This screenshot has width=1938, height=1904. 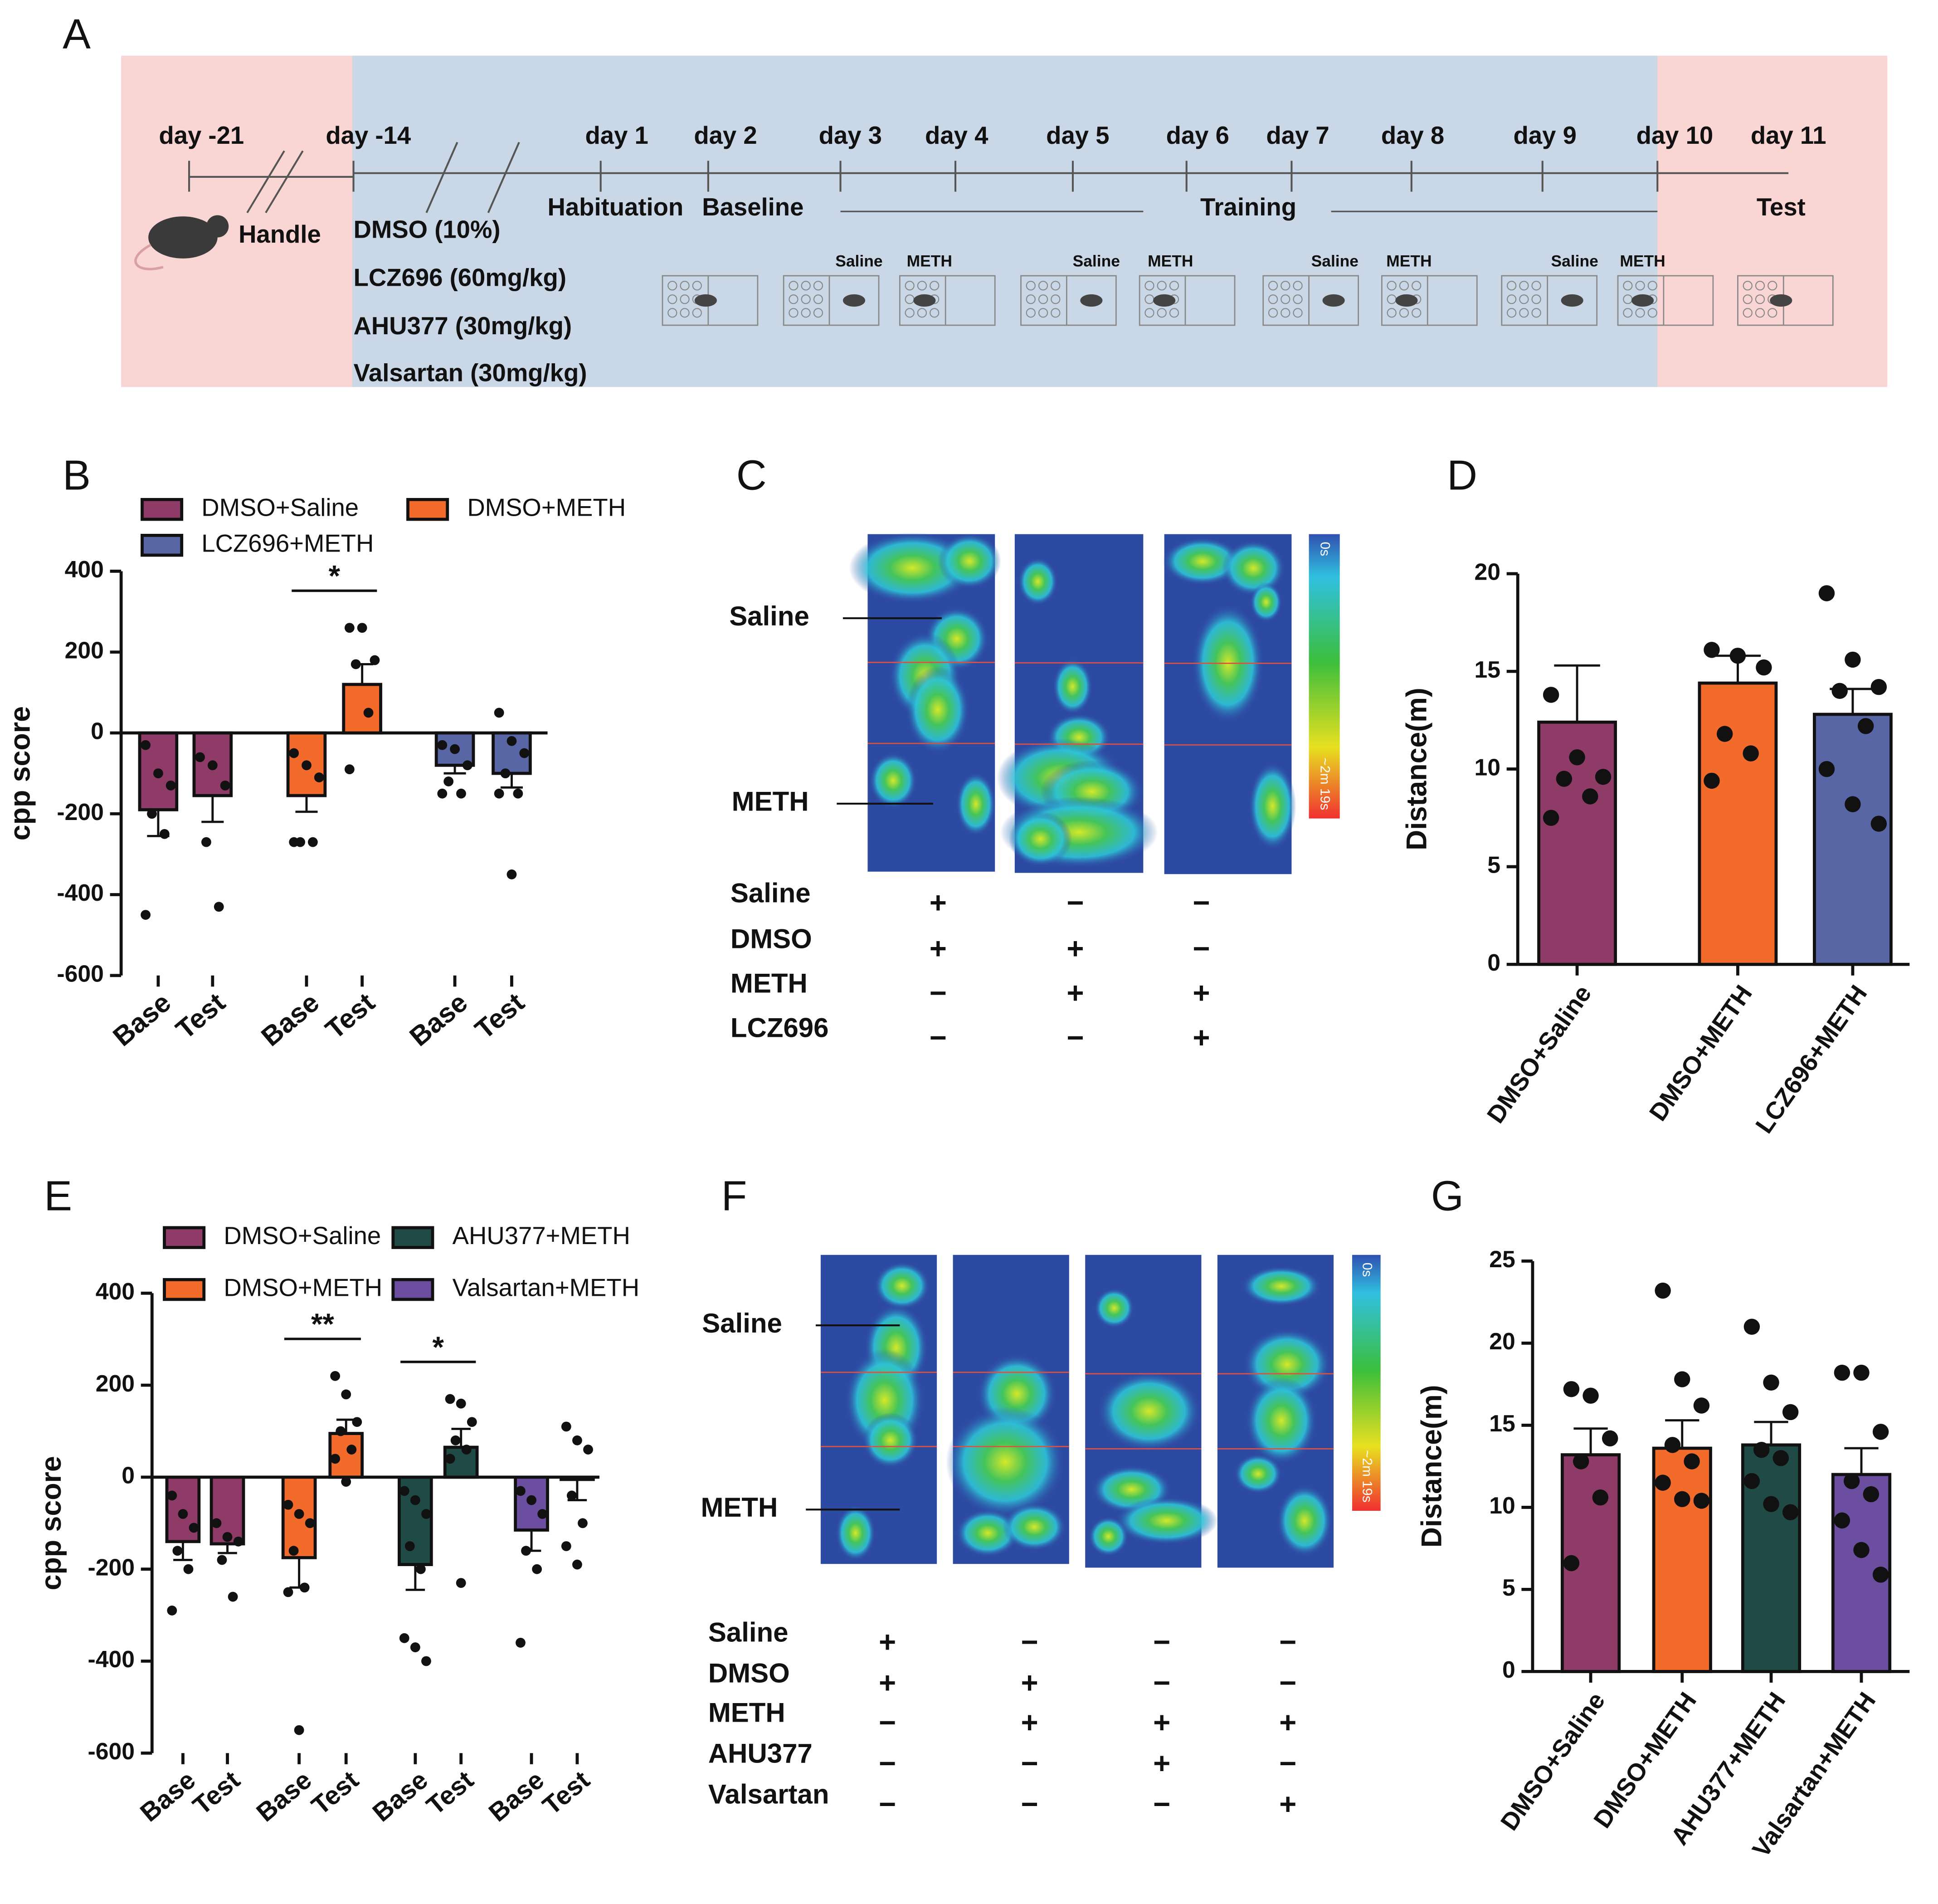 I want to click on day-label: day 8, so click(x=1412, y=136).